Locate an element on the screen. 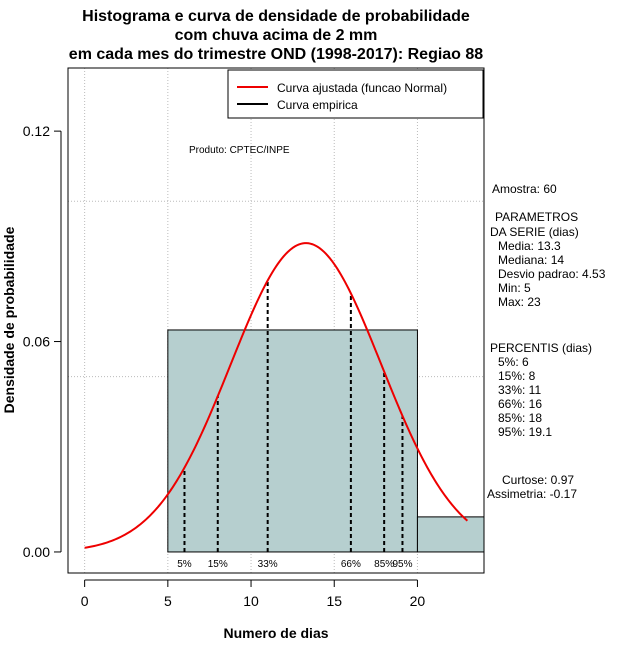  percentil-item: 95%: 19.1 is located at coordinates (525, 432).